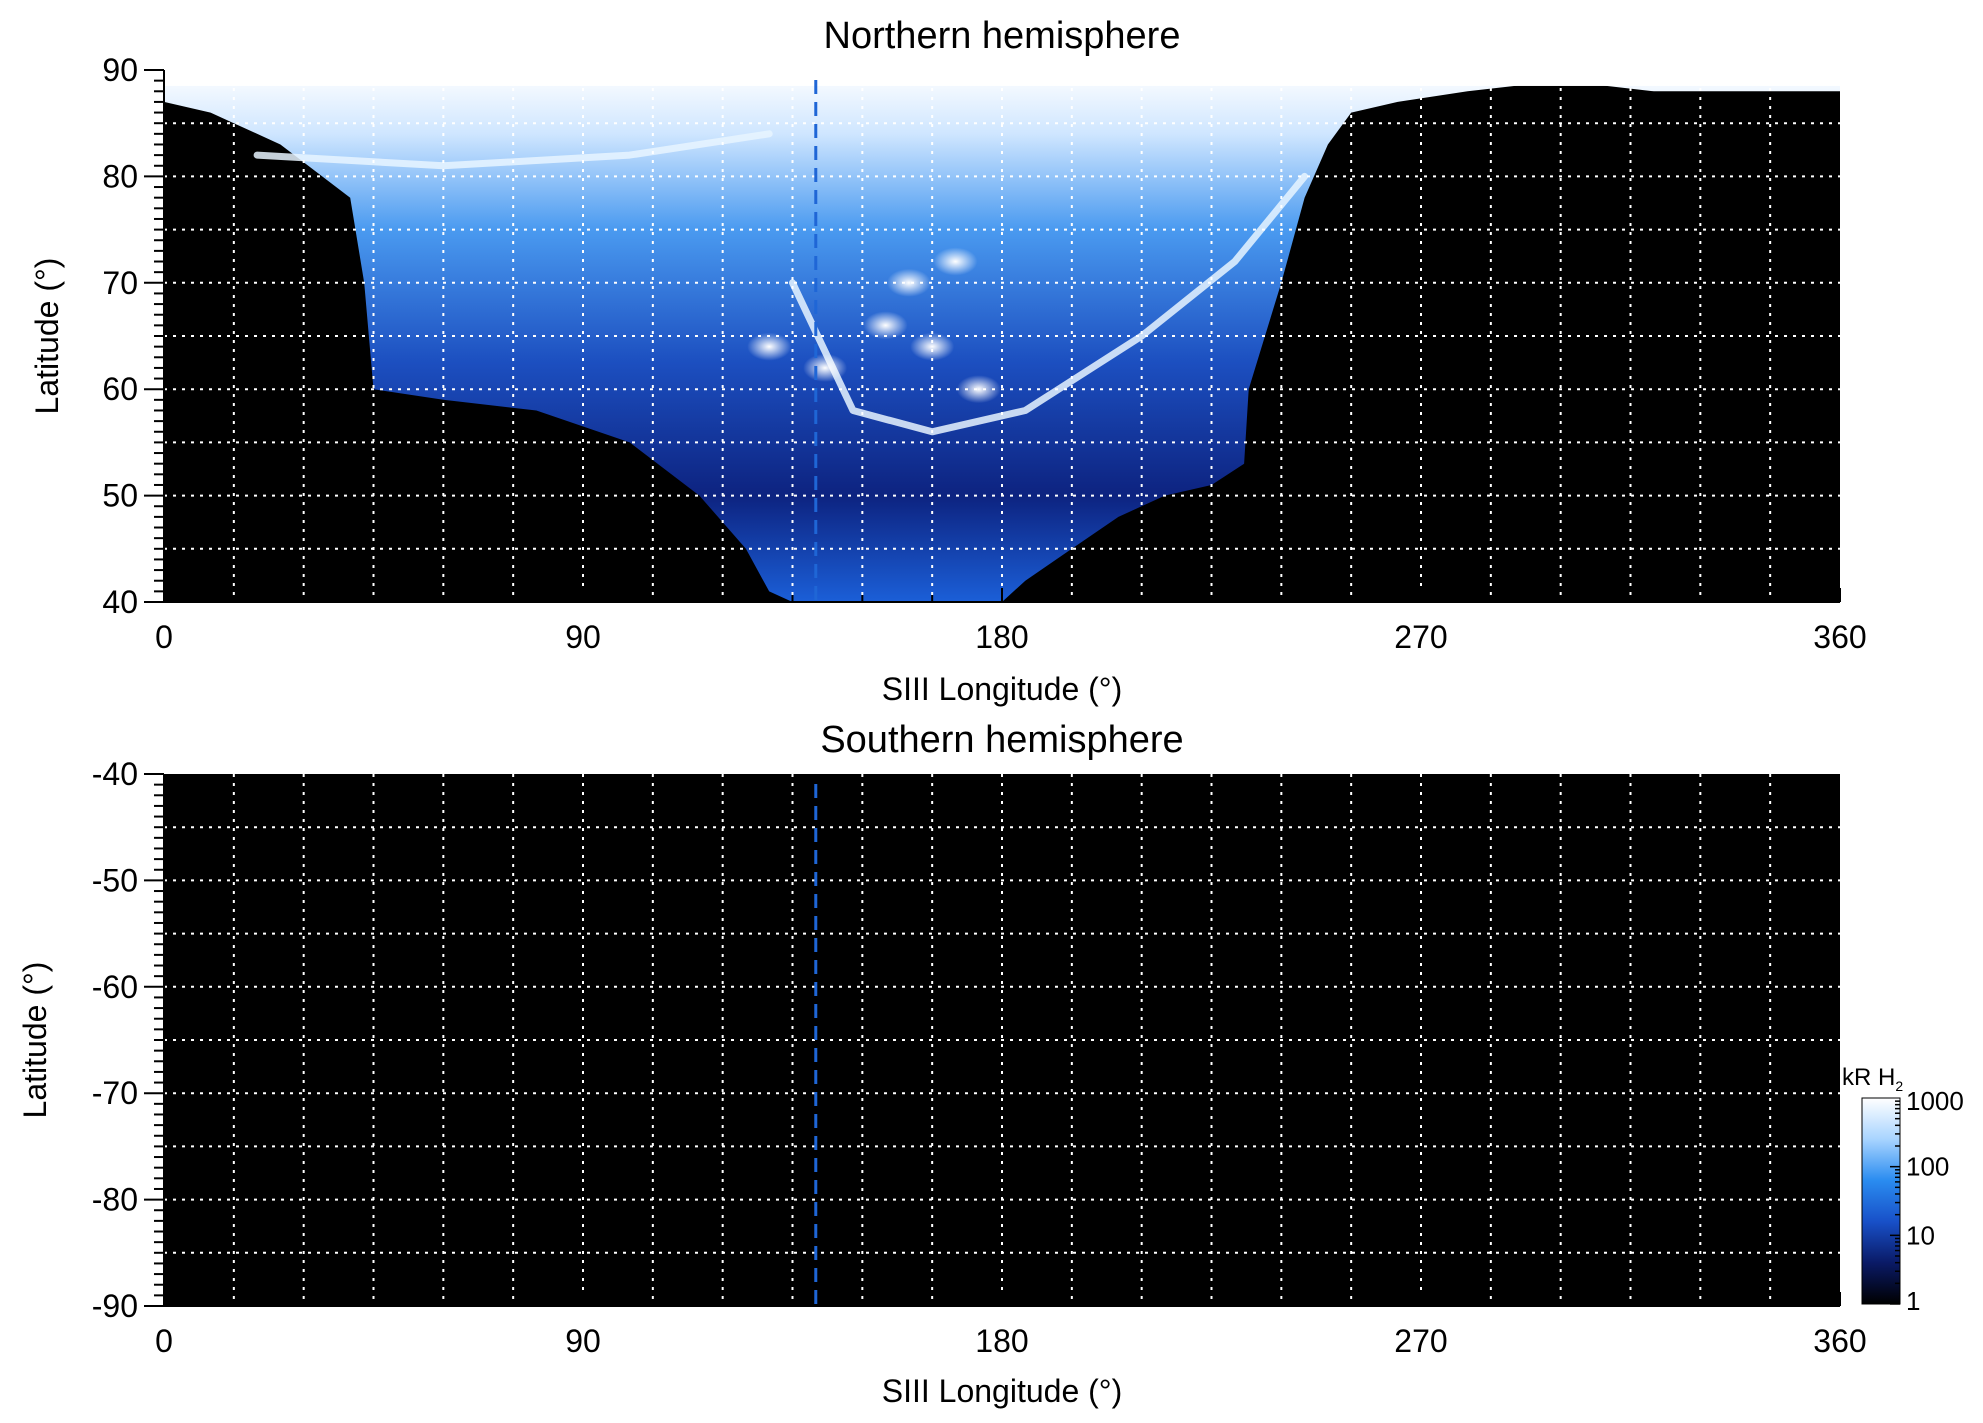 The width and height of the screenshot is (1983, 1423). I want to click on y-tick-label: -40, so click(115, 774).